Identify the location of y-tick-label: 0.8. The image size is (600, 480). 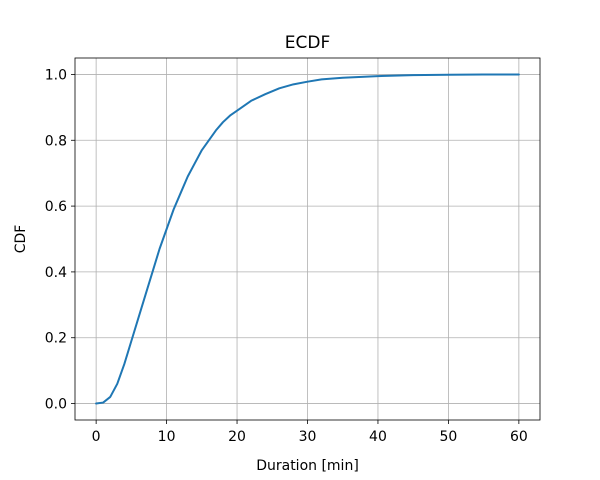
(56, 141).